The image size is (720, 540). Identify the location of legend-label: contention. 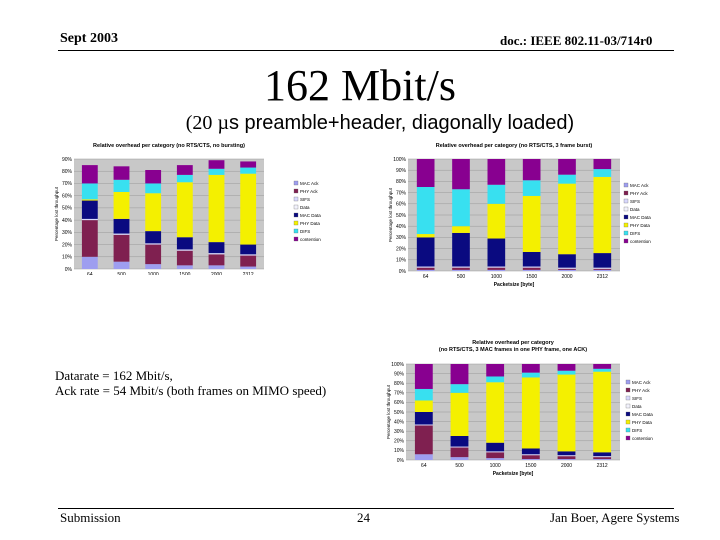
(310, 239).